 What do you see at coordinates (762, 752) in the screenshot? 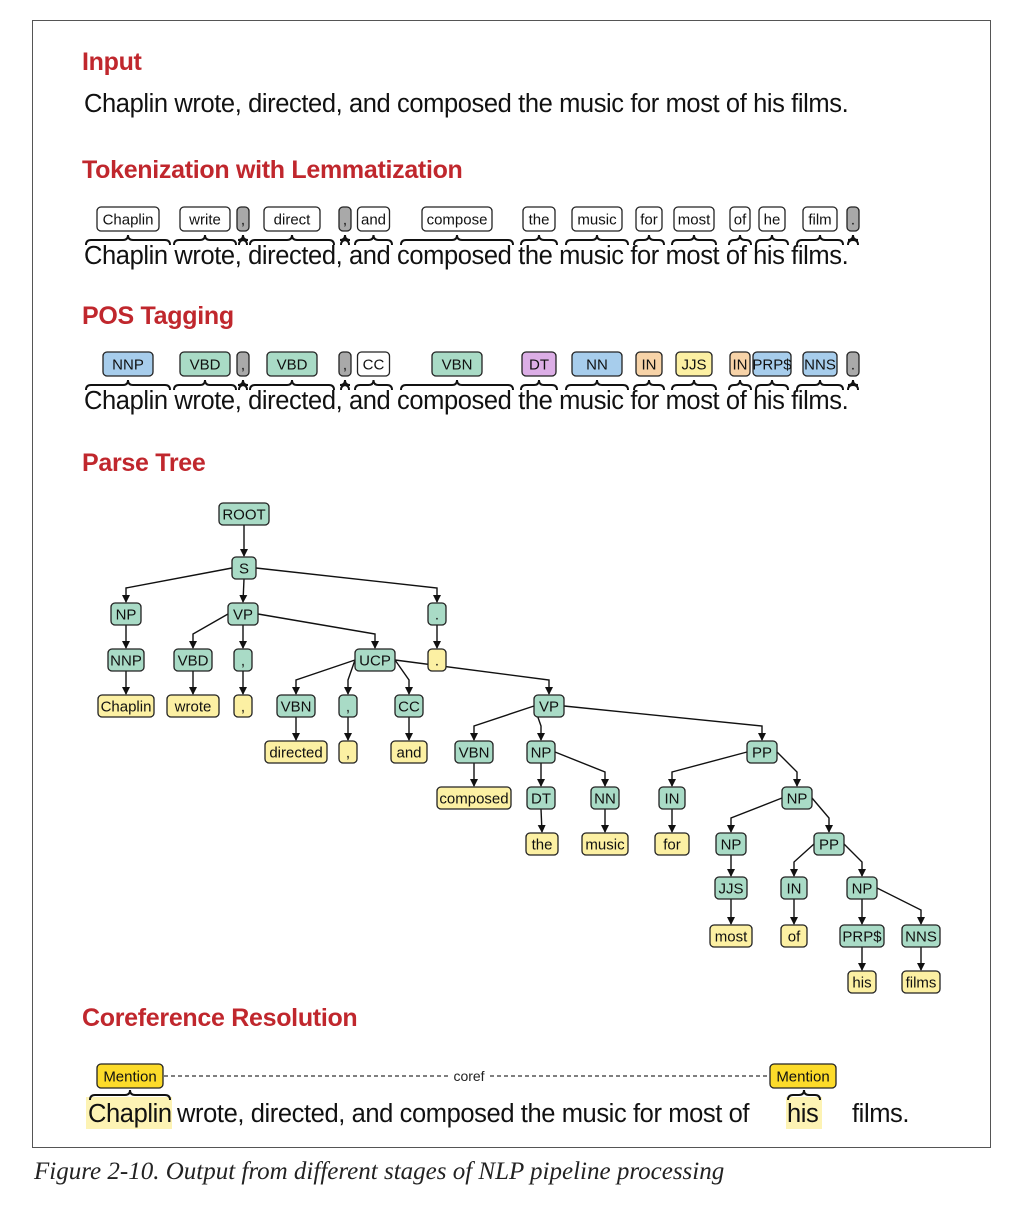
I see `tree-node-pp1: PP` at bounding box center [762, 752].